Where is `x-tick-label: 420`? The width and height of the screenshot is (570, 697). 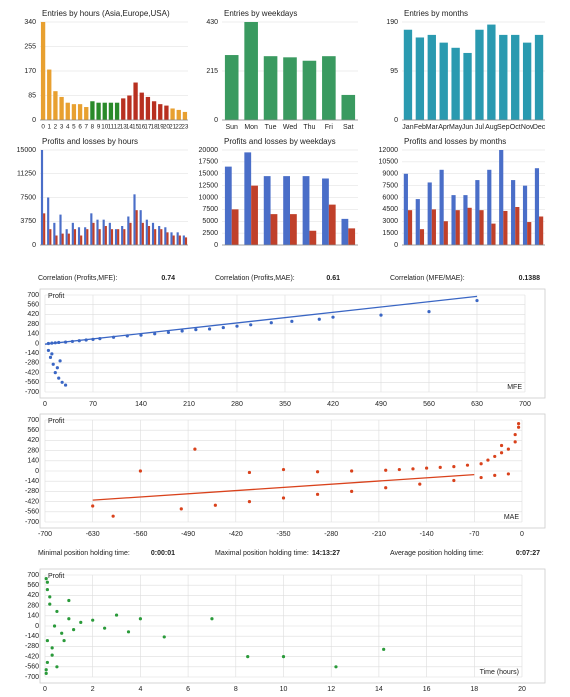 x-tick-label: 420 is located at coordinates (333, 404).